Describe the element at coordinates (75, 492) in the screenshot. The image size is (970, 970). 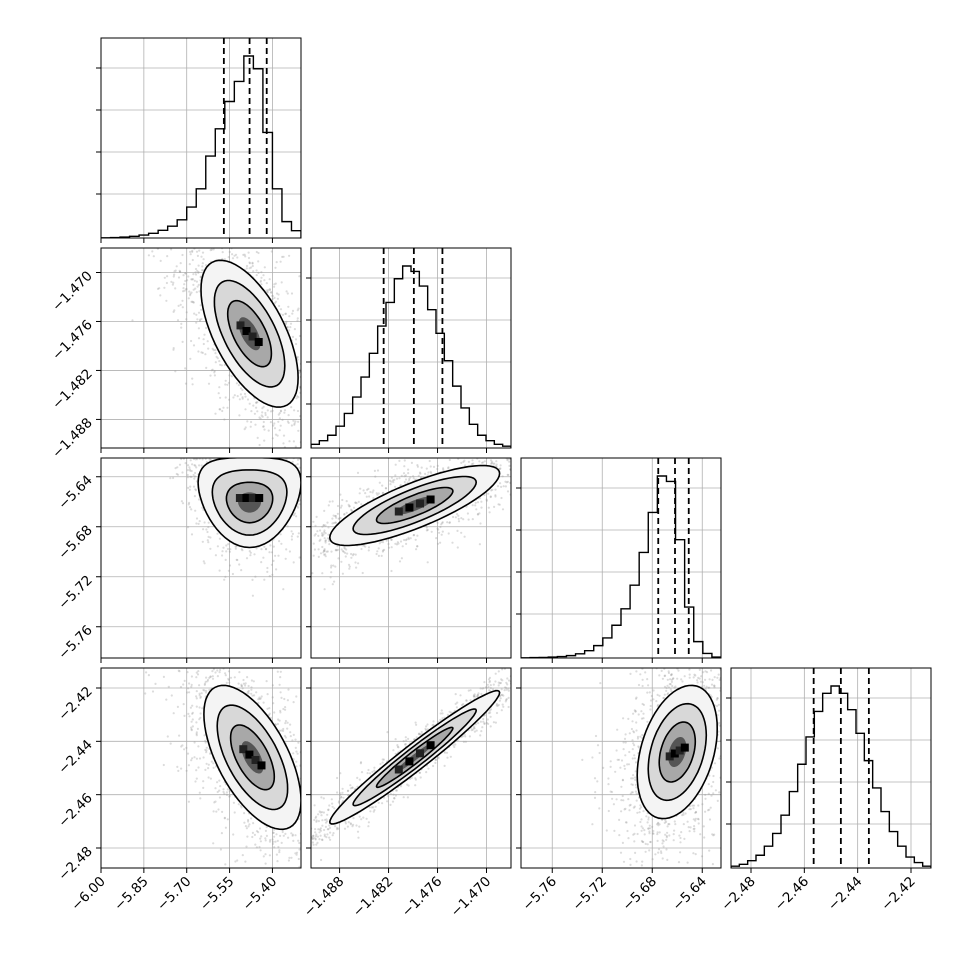
I see `y-tick-label: −5.64` at that location.